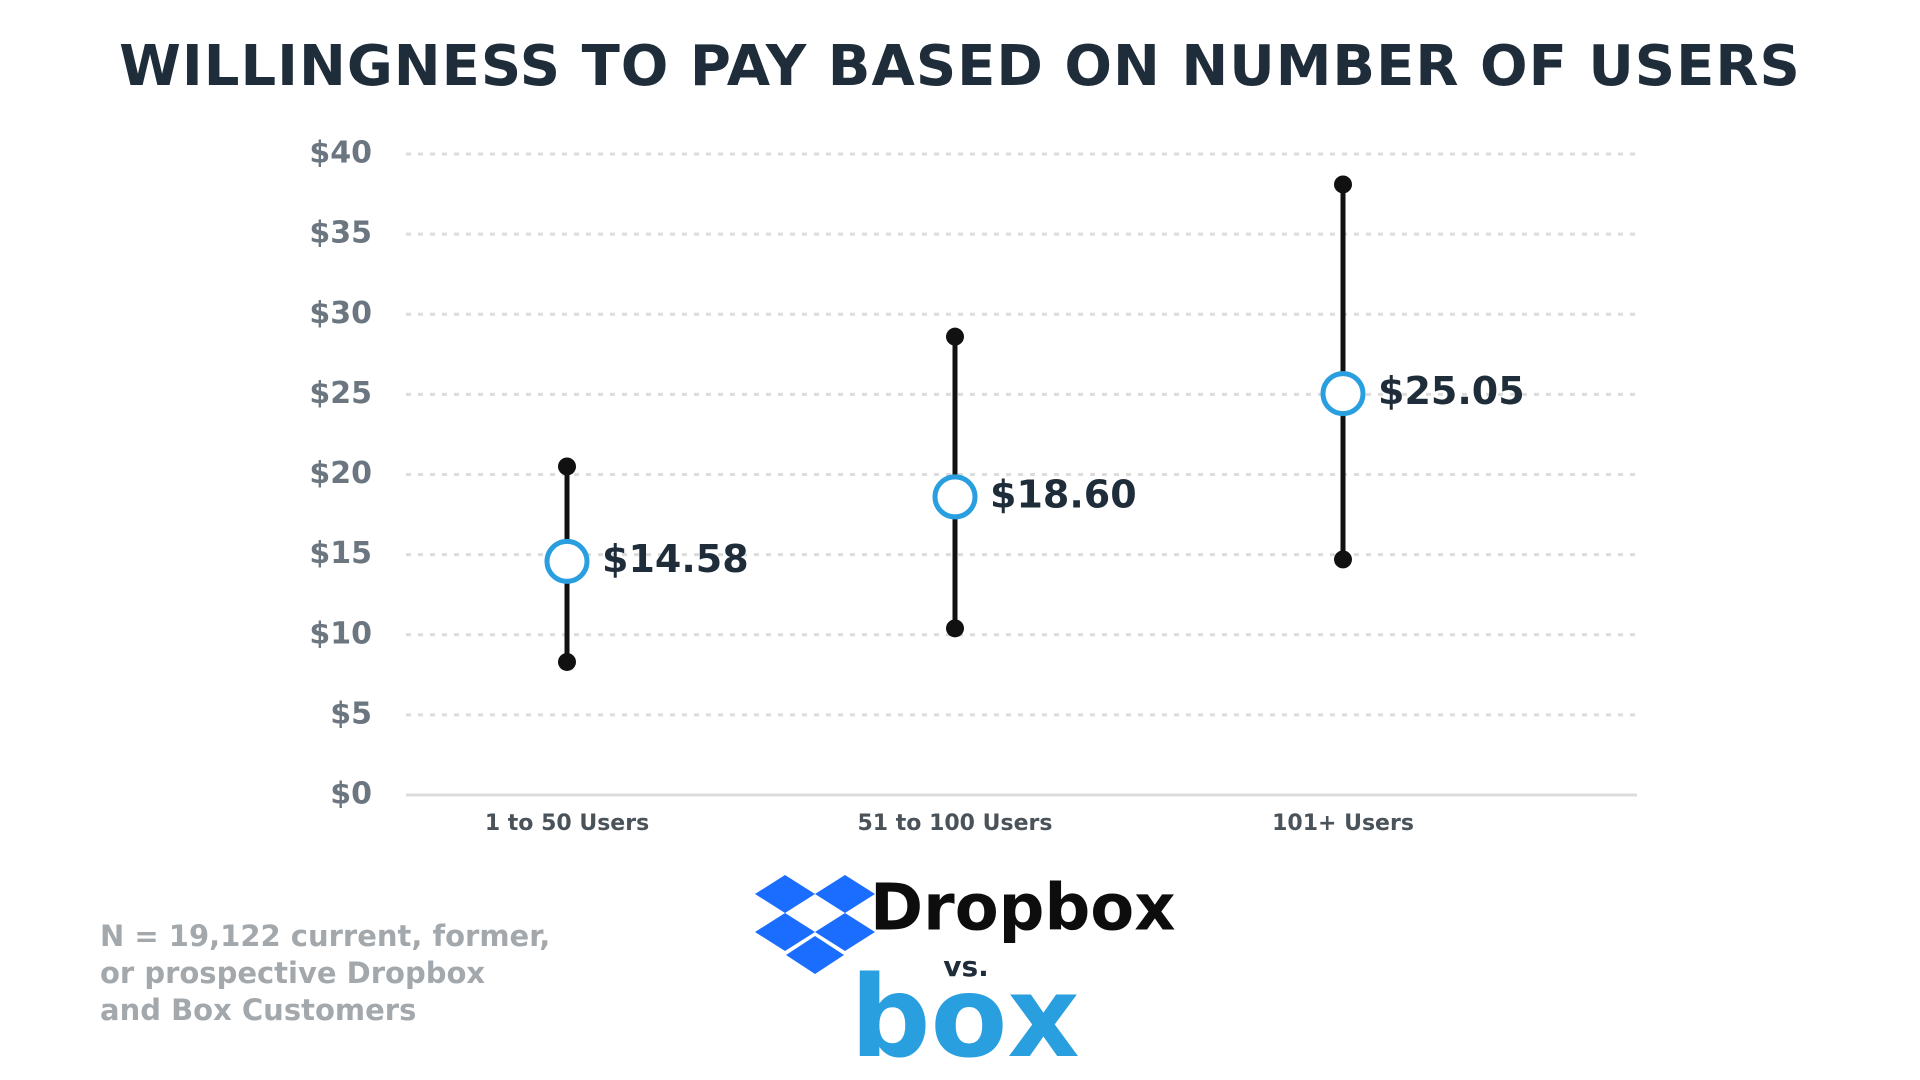 The height and width of the screenshot is (1080, 1920). What do you see at coordinates (966, 966) in the screenshot?
I see `versus: vs.` at bounding box center [966, 966].